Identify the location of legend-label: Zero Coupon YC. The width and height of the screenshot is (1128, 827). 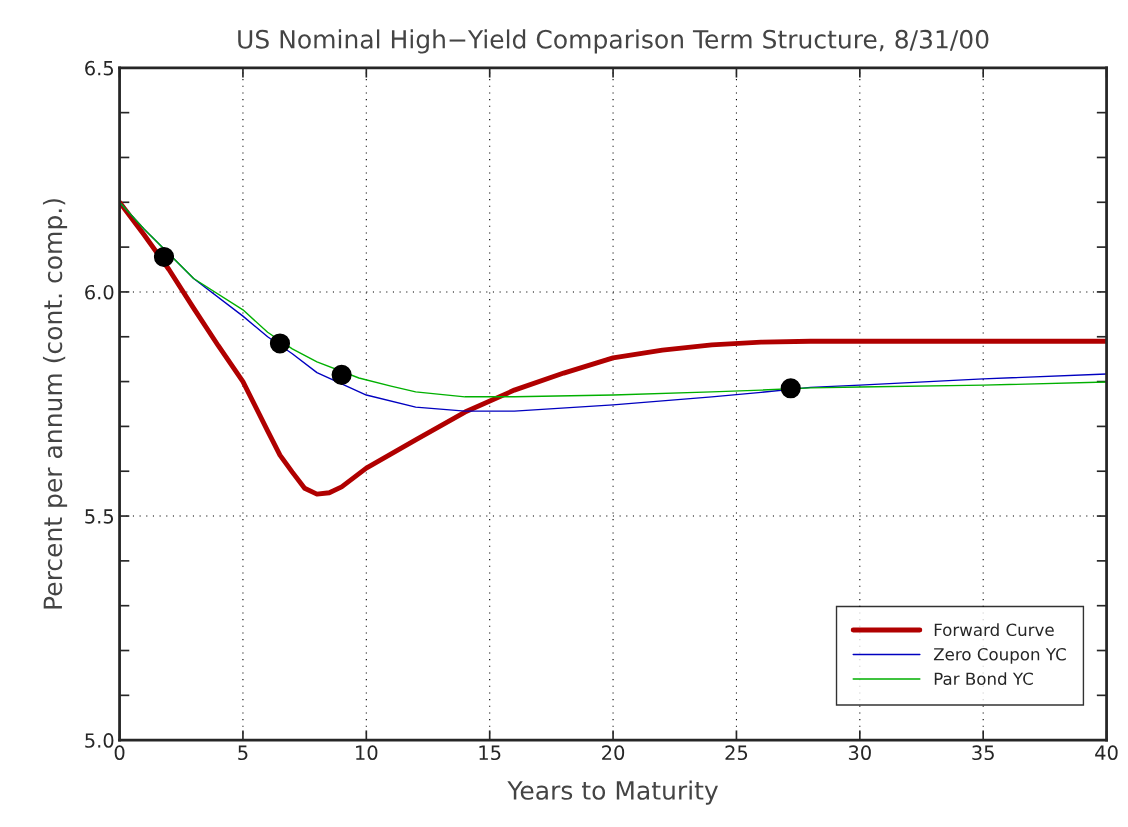
(999, 655).